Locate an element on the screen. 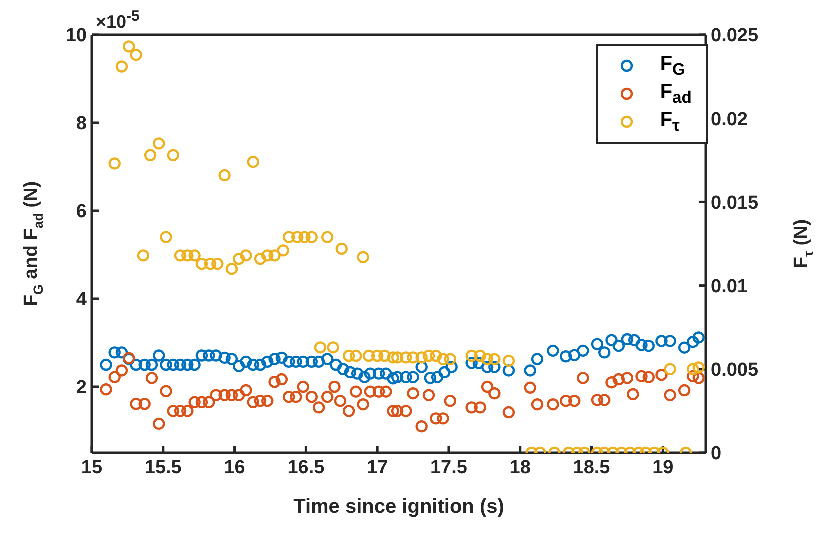 This screenshot has height=533, width=838. x-tick-label: 18 is located at coordinates (520, 467).